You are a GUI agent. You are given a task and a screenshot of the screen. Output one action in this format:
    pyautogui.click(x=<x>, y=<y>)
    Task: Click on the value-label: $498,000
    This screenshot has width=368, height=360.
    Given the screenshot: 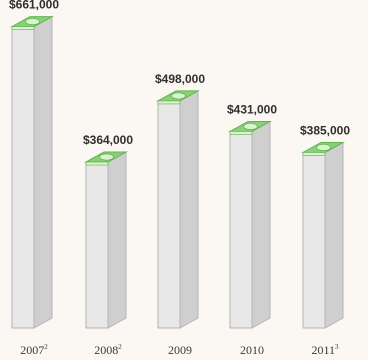 What is the action you would take?
    pyautogui.click(x=180, y=79)
    